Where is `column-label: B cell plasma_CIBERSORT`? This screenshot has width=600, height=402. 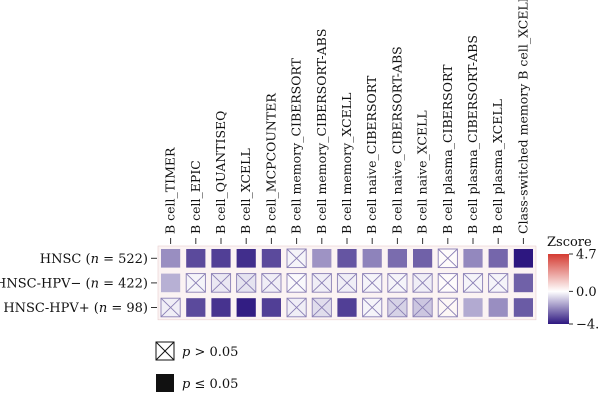
column-label: B cell plasma_CIBERSORT is located at coordinates (447, 149).